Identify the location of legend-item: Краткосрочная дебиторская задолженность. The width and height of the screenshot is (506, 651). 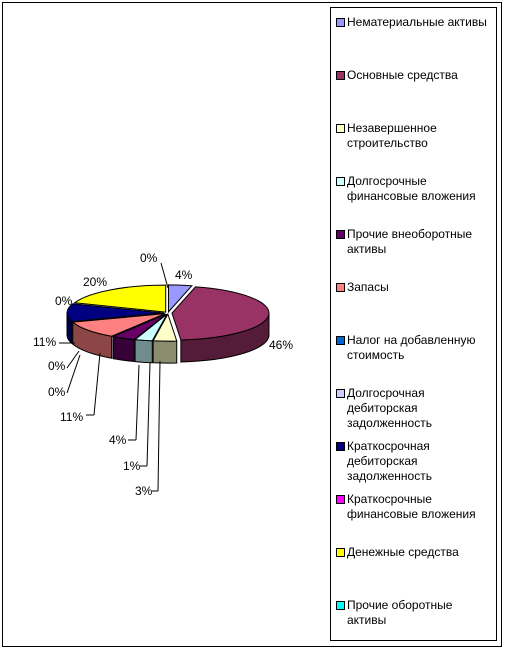
(415, 461).